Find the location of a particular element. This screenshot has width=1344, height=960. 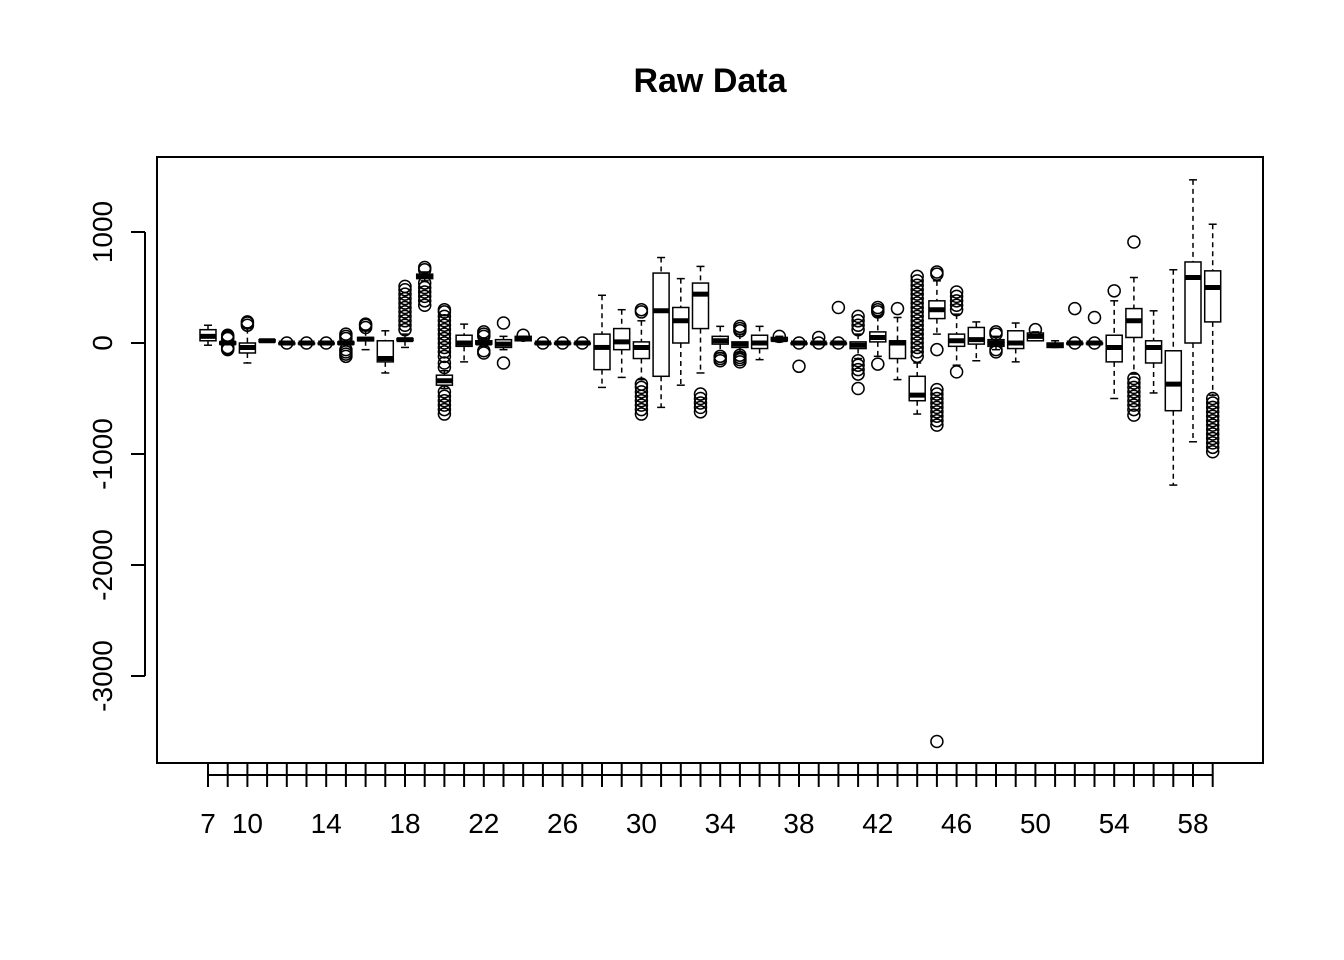

x-tick-label: 30 is located at coordinates (641, 823).